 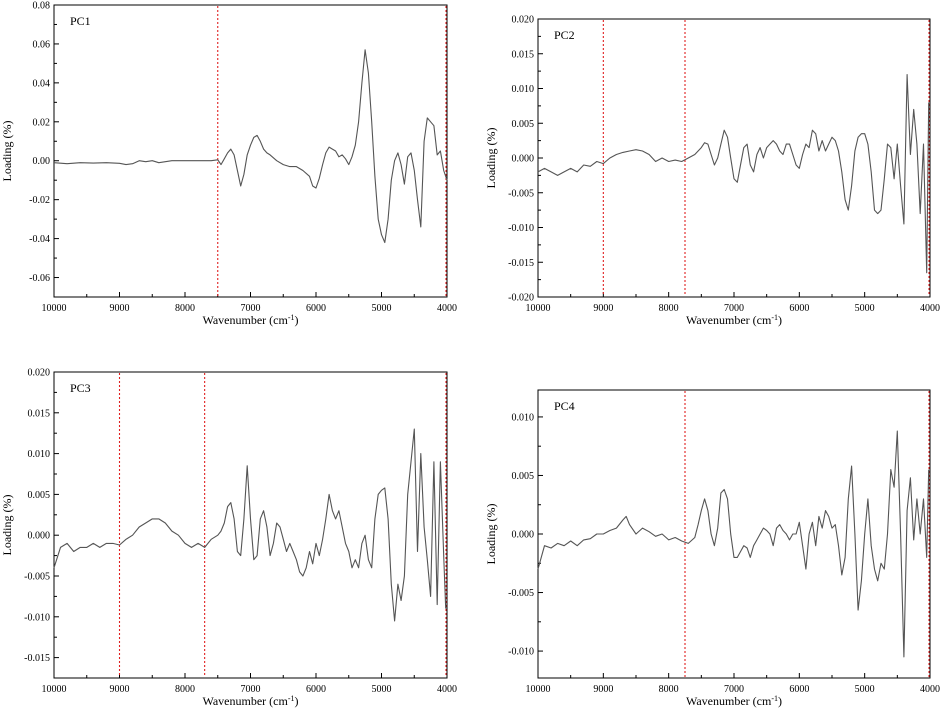 What do you see at coordinates (42, 122) in the screenshot?
I see `y-tick-label: 0.02` at bounding box center [42, 122].